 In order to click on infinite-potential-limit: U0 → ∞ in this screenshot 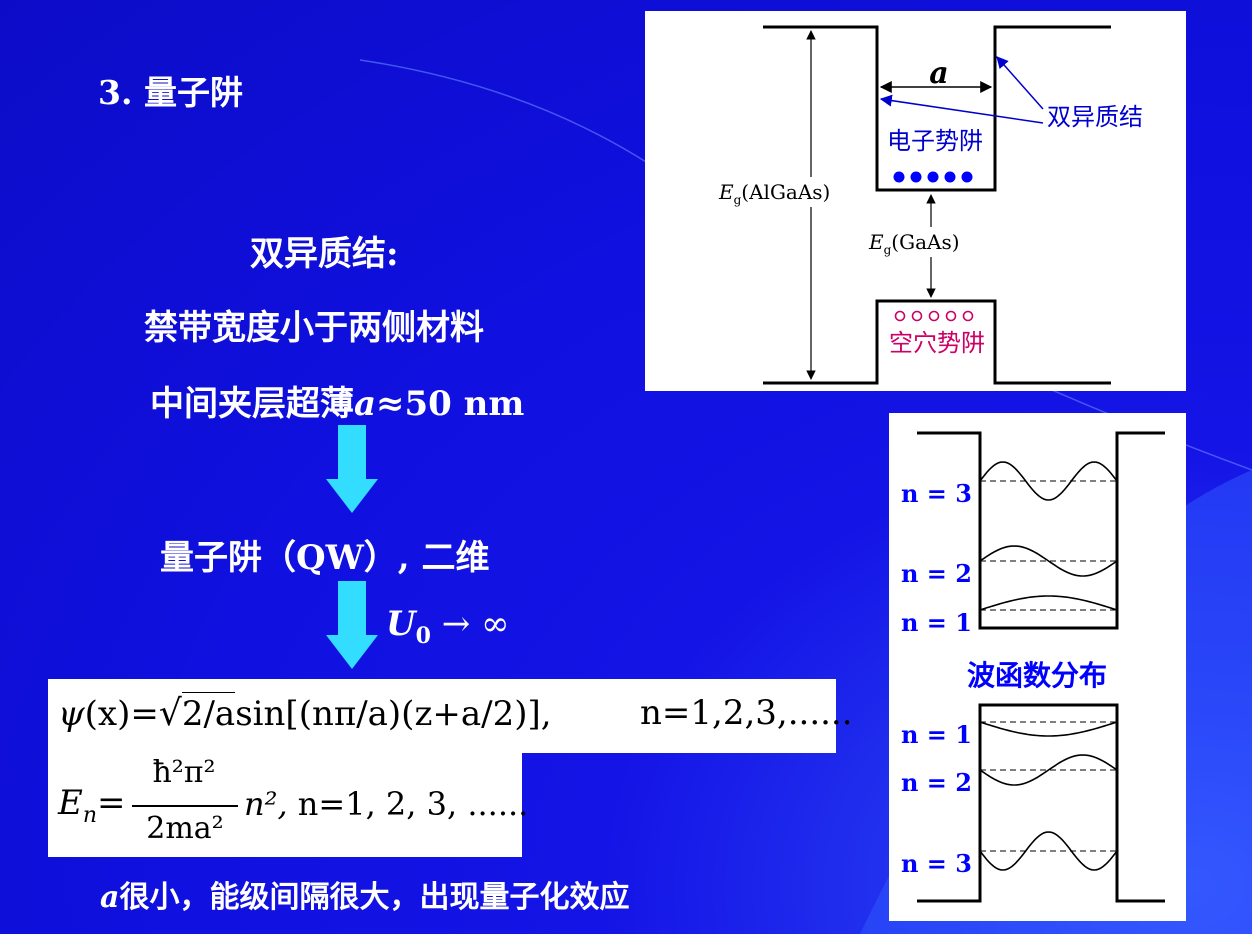, I will do `click(447, 626)`.